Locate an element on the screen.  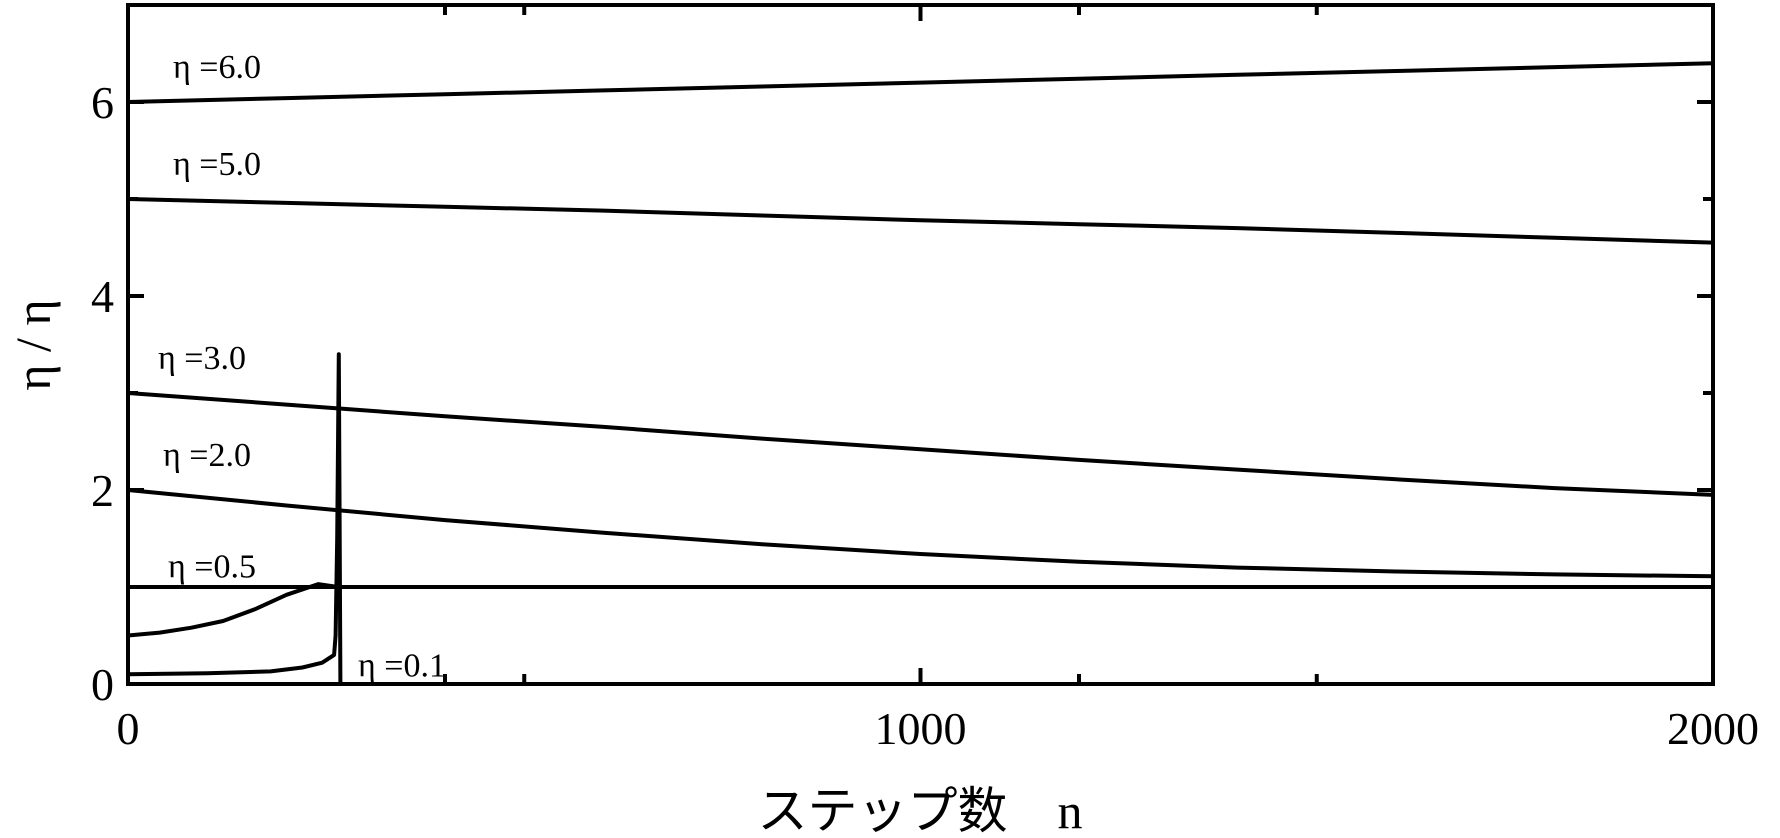
x-tick-label-0: 0 is located at coordinates (128, 728).